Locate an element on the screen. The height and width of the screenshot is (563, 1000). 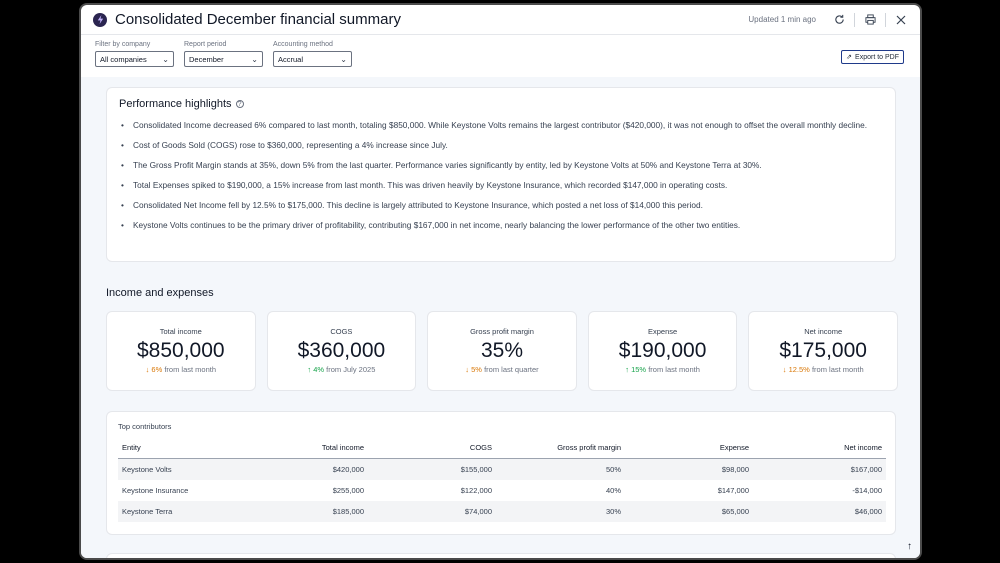
column-header: Gross profit margin is located at coordinates (560, 449).